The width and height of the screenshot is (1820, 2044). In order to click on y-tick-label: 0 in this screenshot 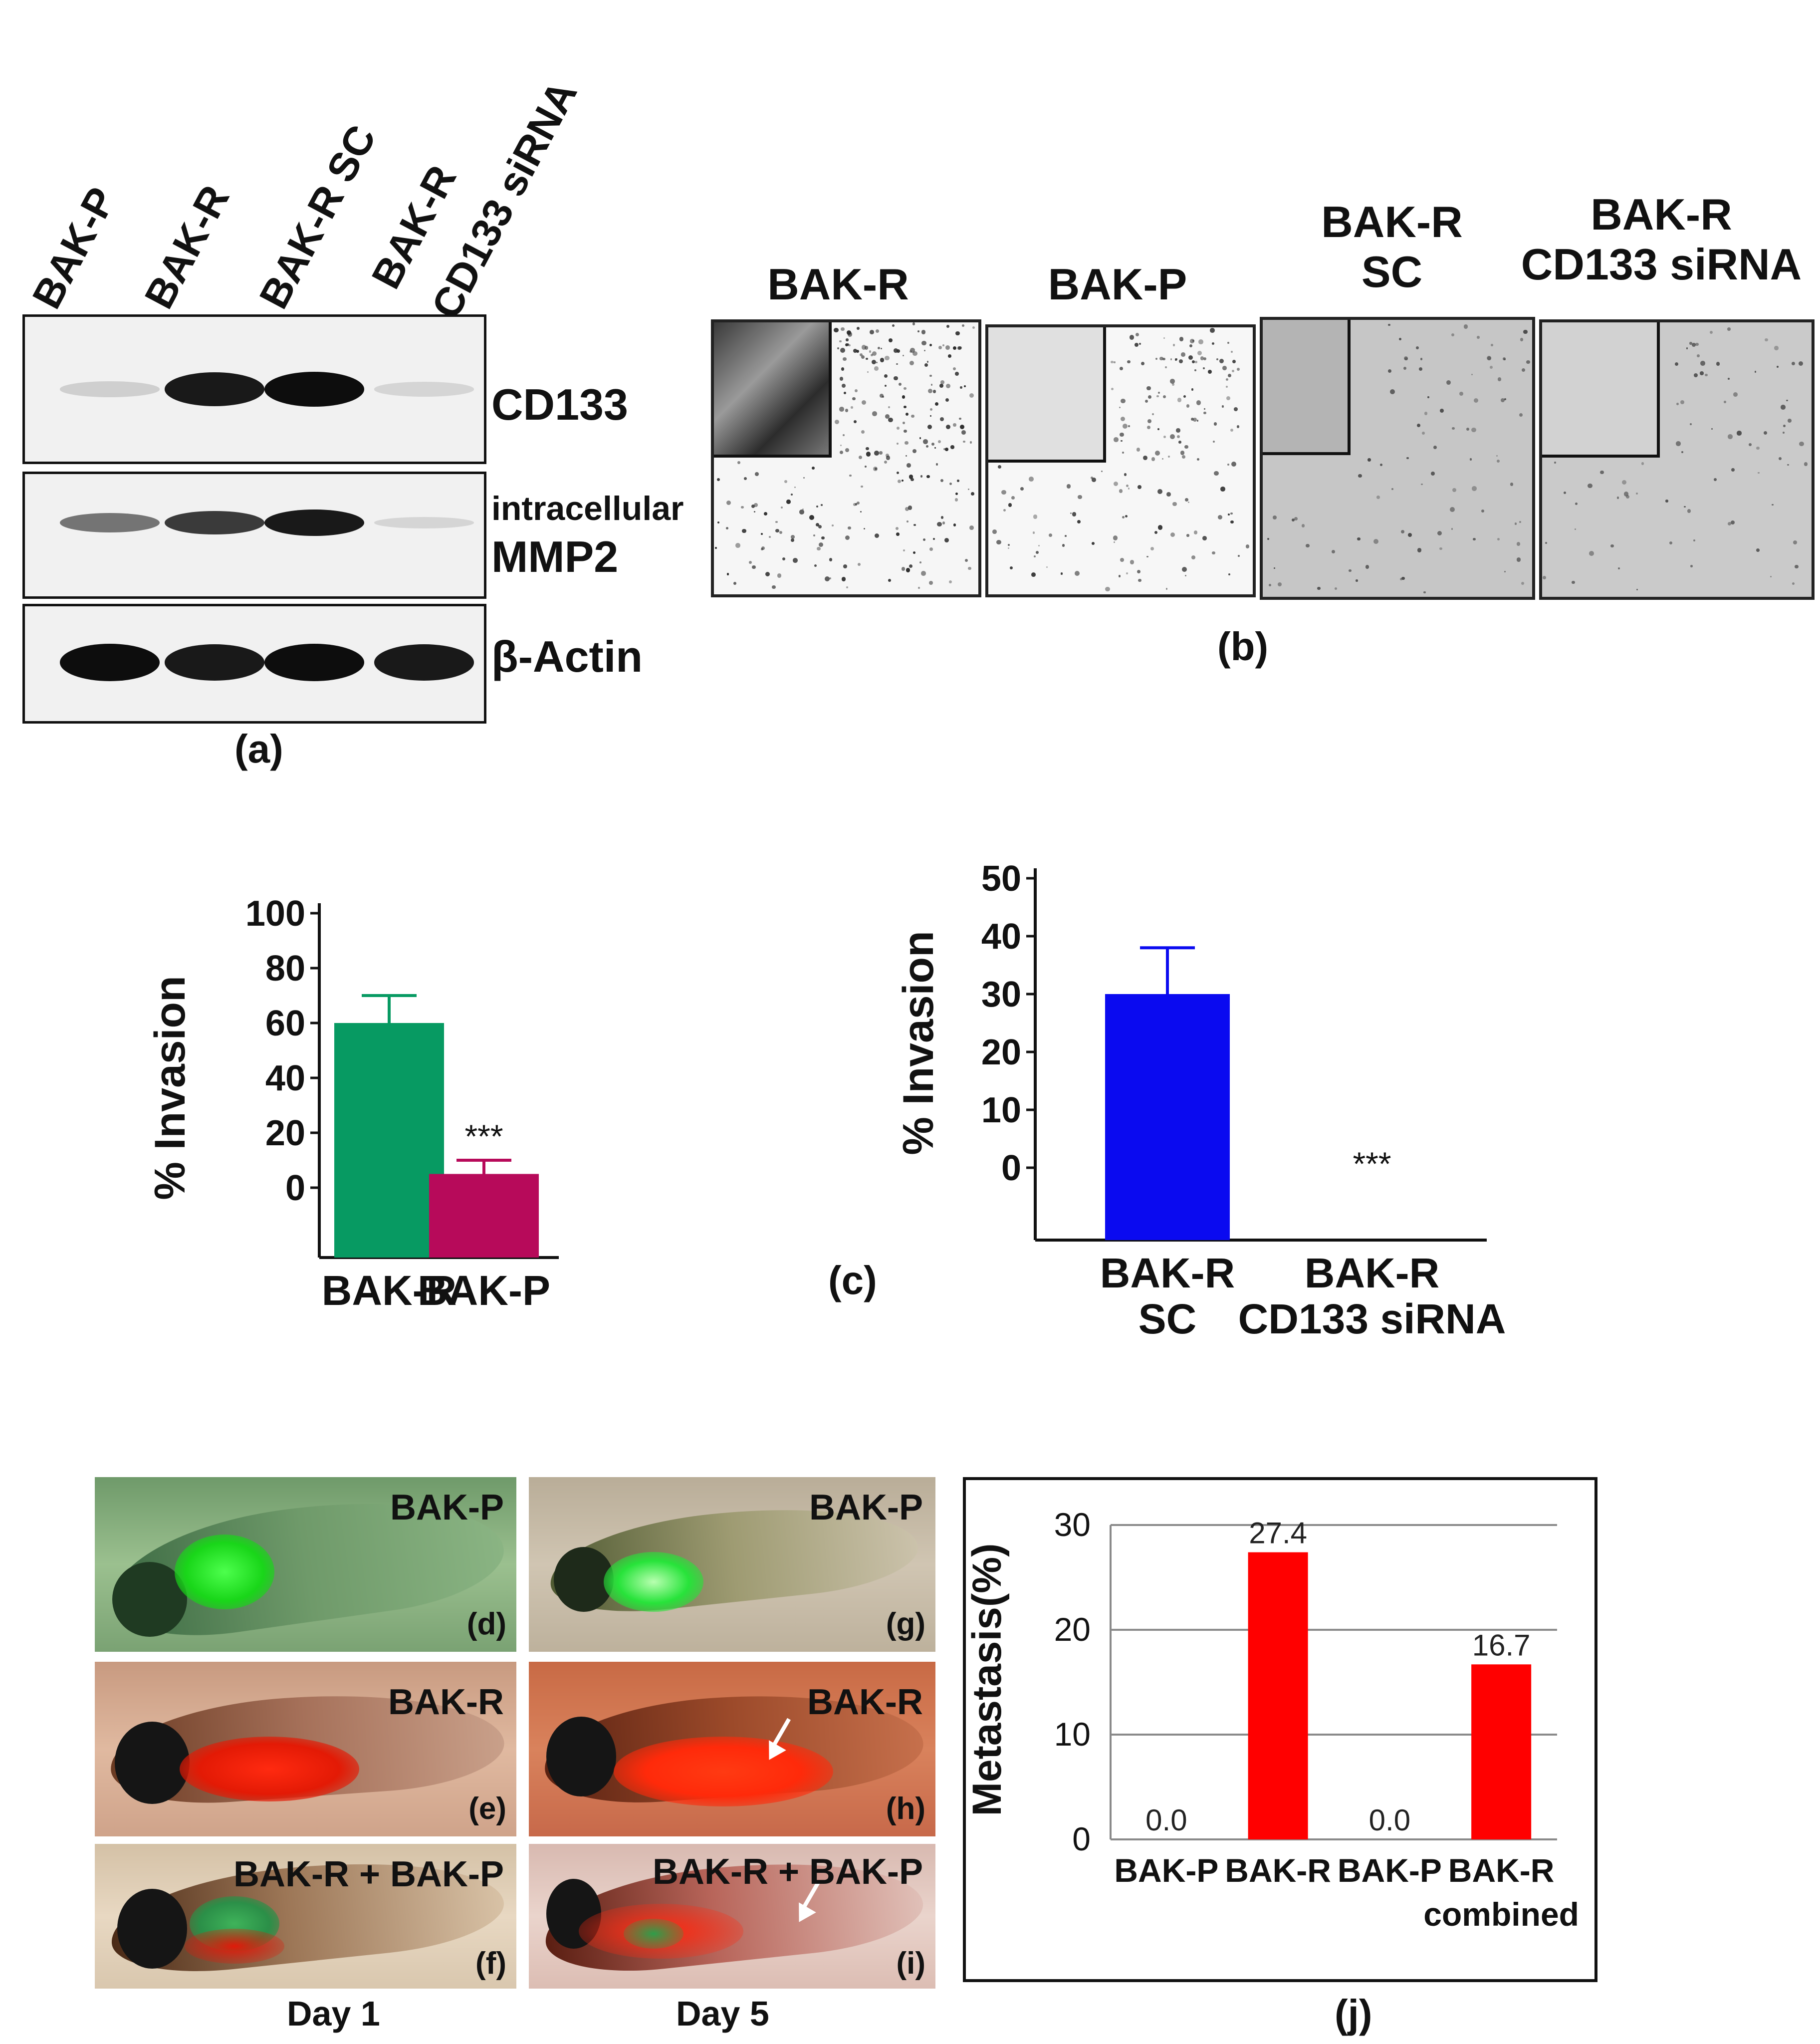, I will do `click(1081, 1838)`.